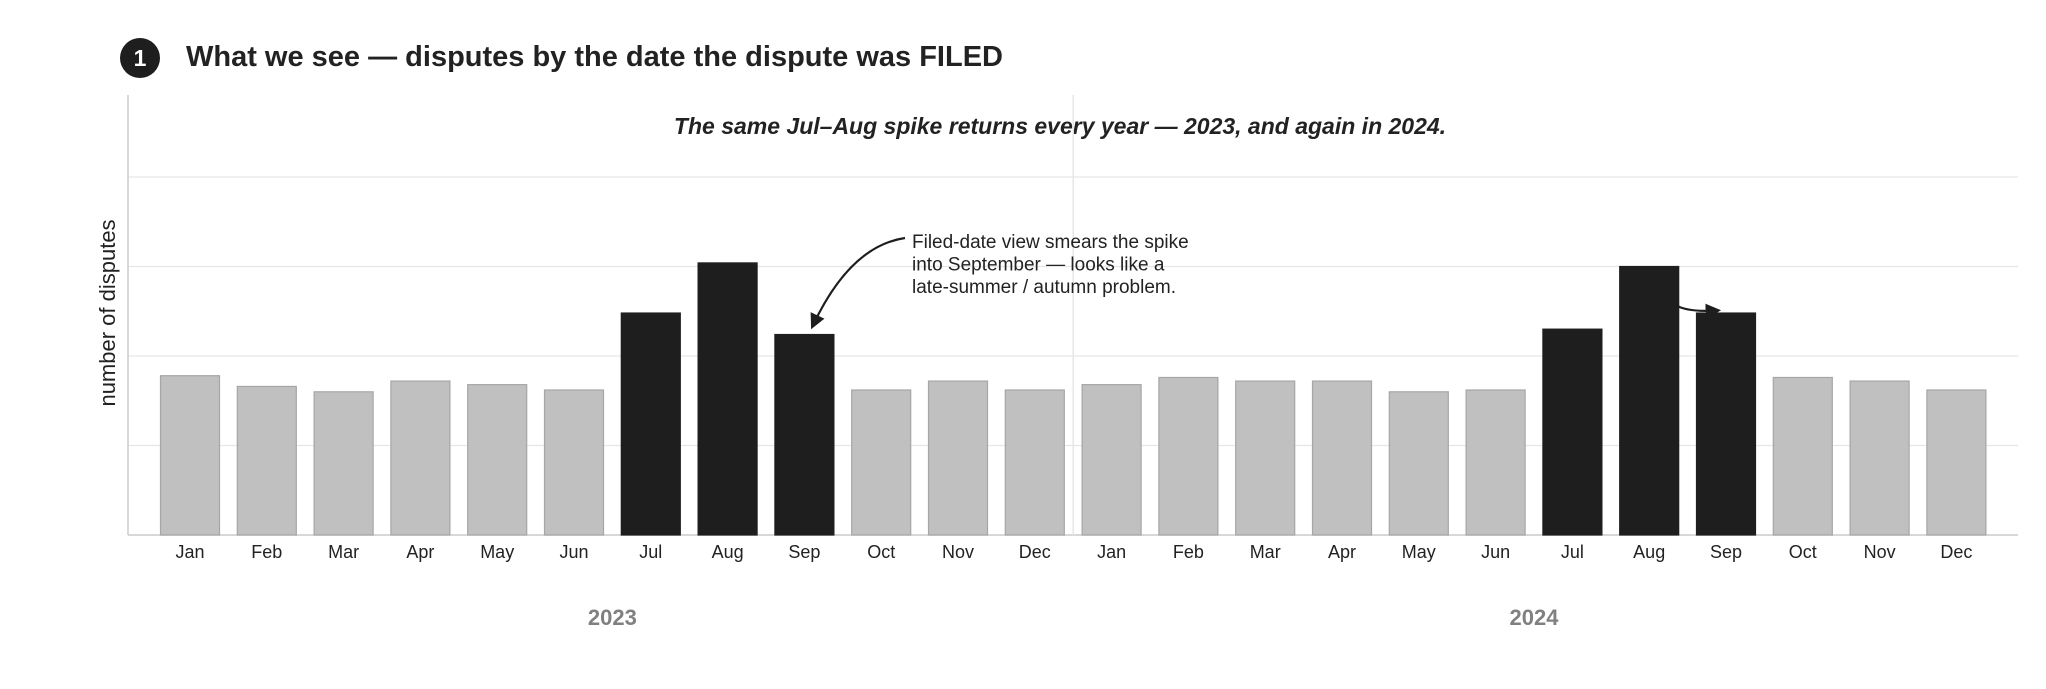  What do you see at coordinates (612, 617) in the screenshot?
I see `year-group-label: 2023` at bounding box center [612, 617].